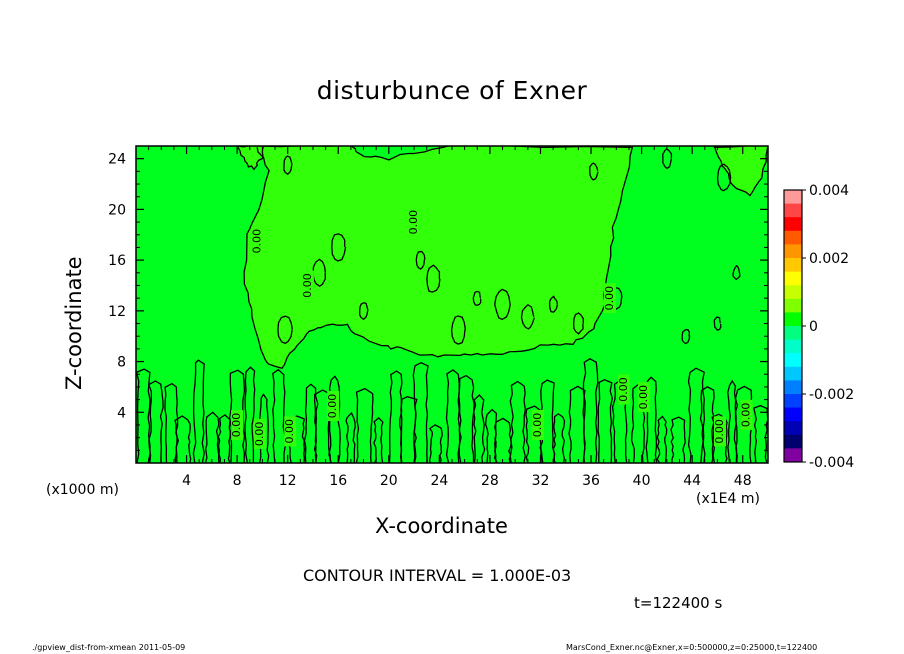  I want to click on x-tick-label: 44, so click(692, 481).